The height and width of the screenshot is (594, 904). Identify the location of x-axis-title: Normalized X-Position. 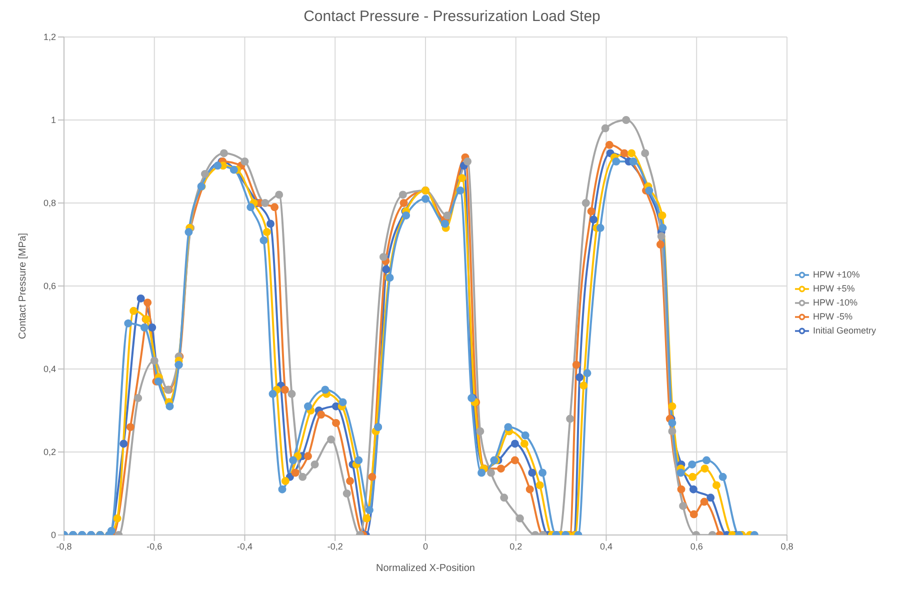
(425, 568).